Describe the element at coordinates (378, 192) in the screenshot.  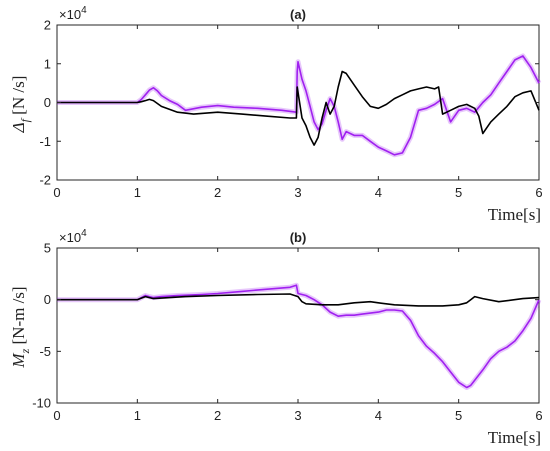
I see `x-tick-label-a-4: 4` at that location.